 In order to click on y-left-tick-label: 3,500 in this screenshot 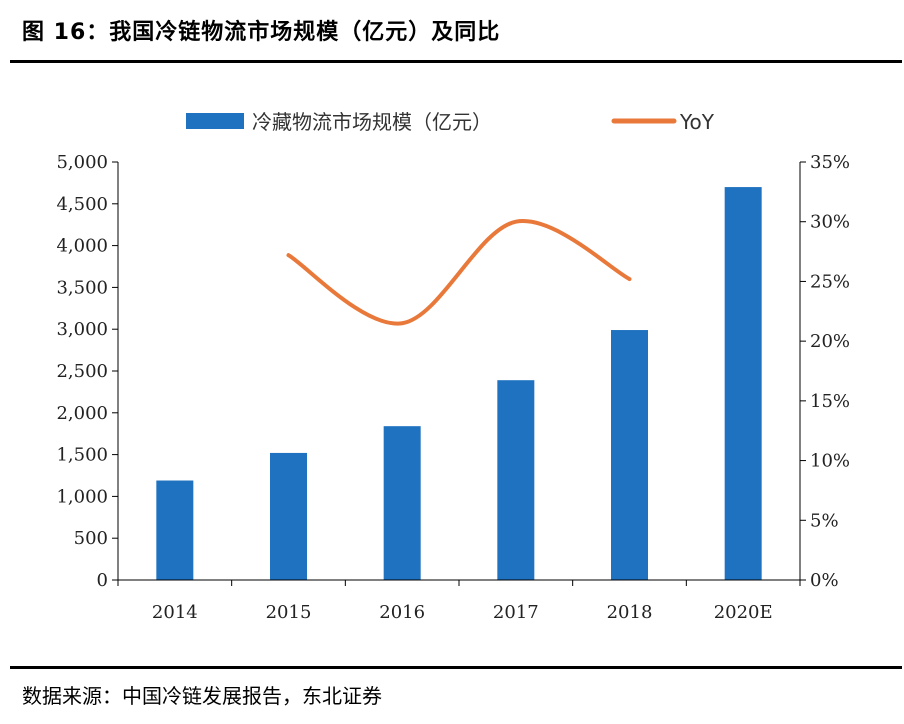, I will do `click(82, 287)`.